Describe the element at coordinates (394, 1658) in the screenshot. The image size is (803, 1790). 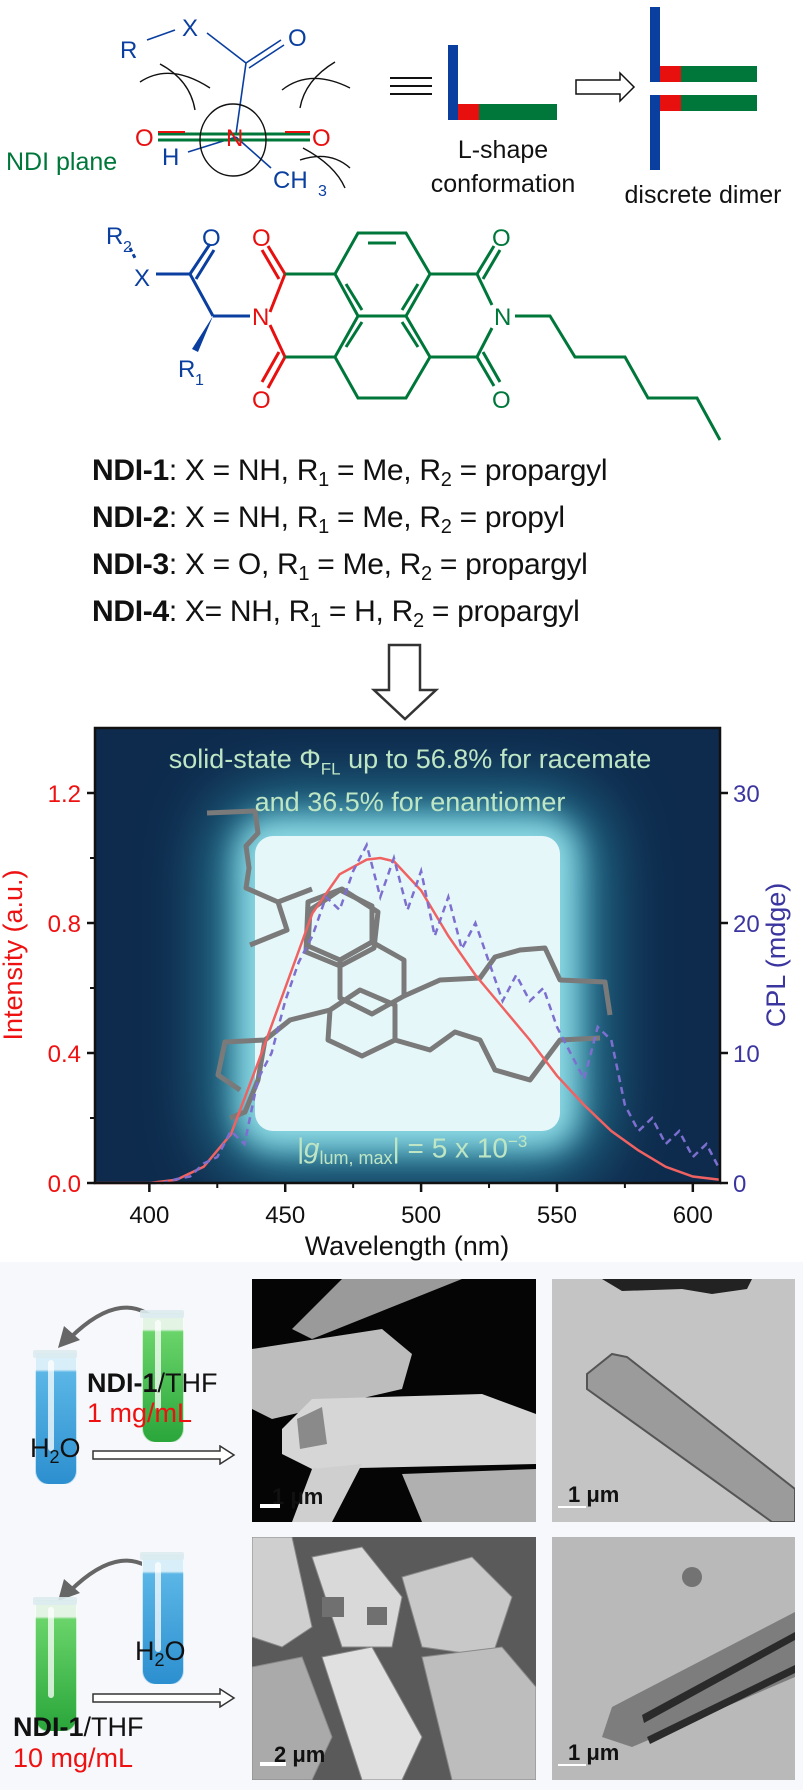
I see `sem-image-row2: 2 μm` at that location.